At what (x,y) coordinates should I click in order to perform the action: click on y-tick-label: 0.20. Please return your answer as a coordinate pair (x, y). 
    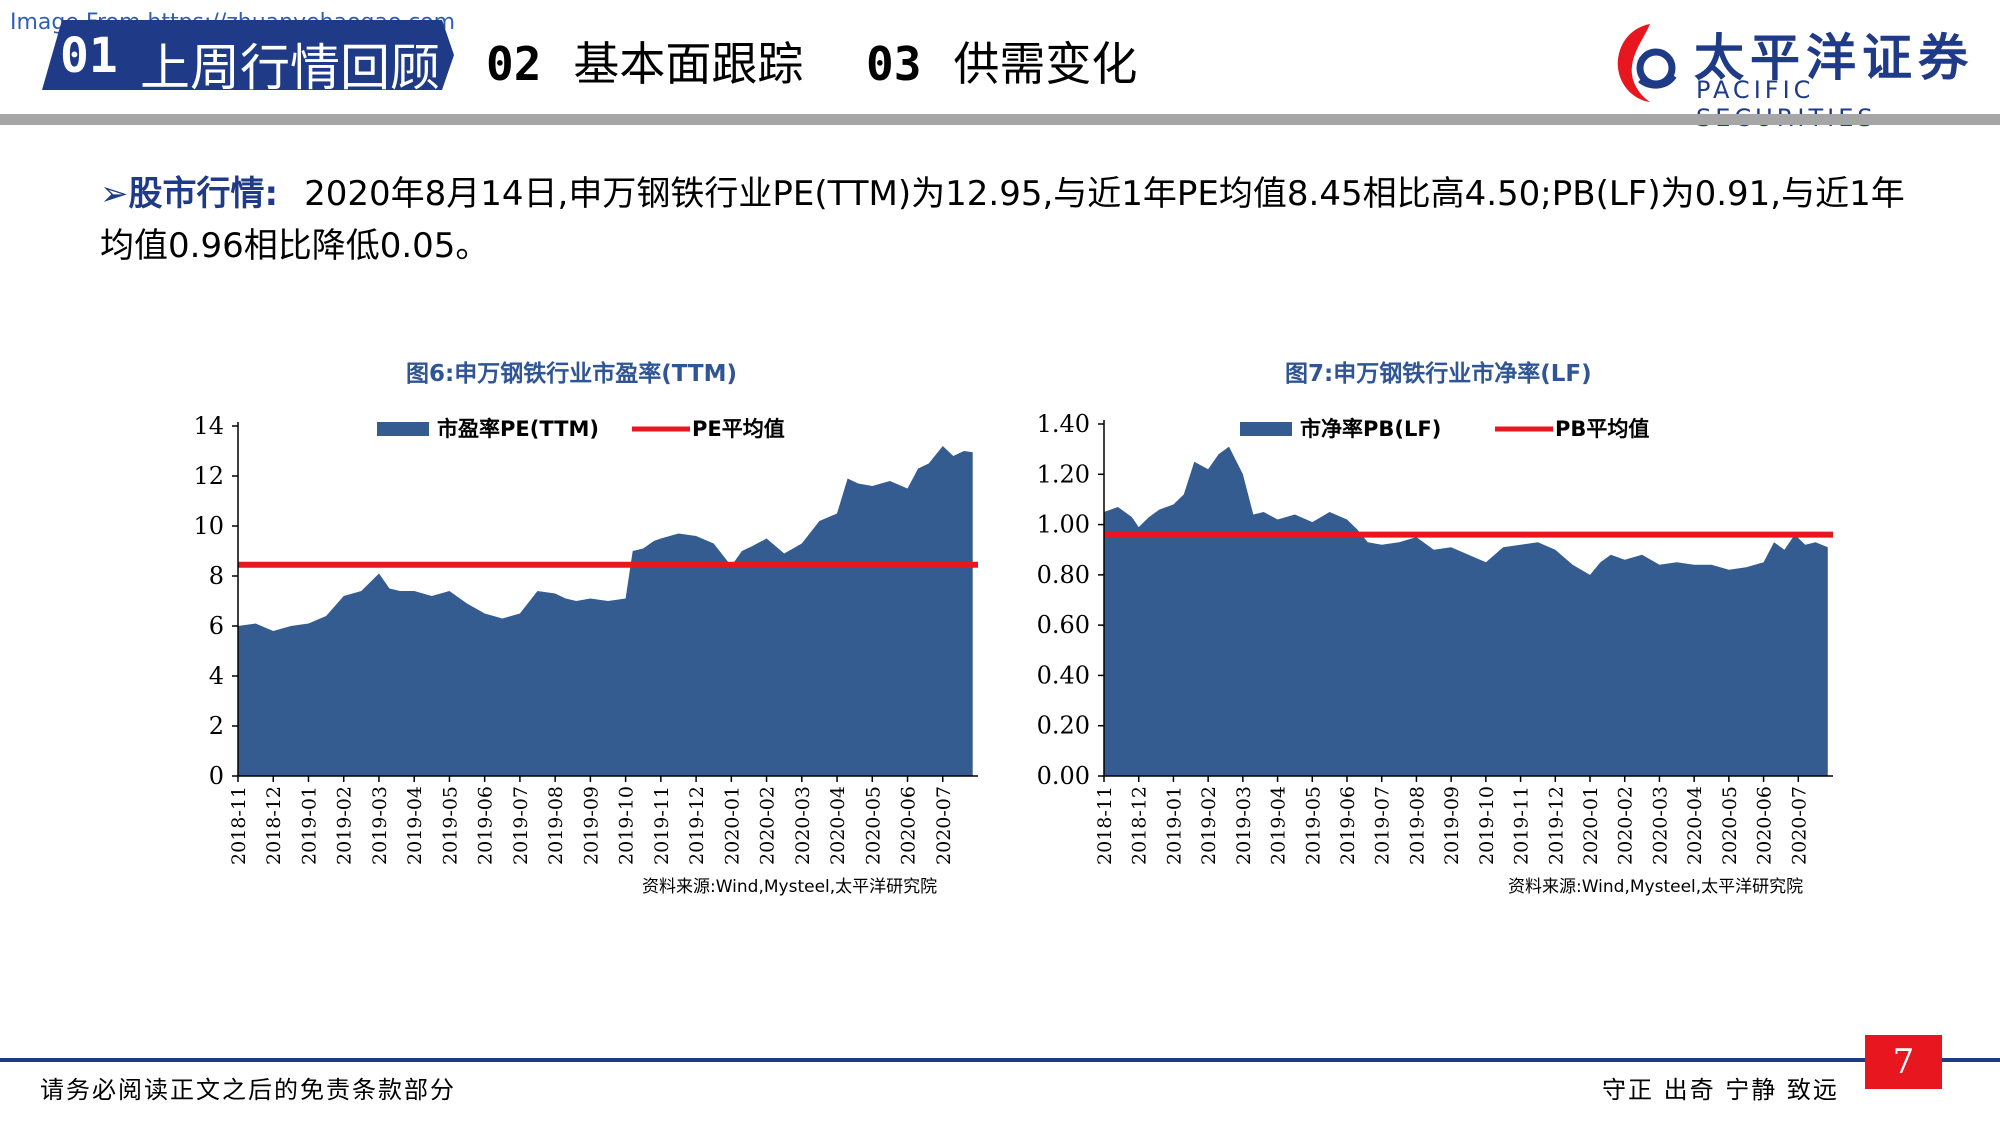
    Looking at the image, I should click on (1063, 726).